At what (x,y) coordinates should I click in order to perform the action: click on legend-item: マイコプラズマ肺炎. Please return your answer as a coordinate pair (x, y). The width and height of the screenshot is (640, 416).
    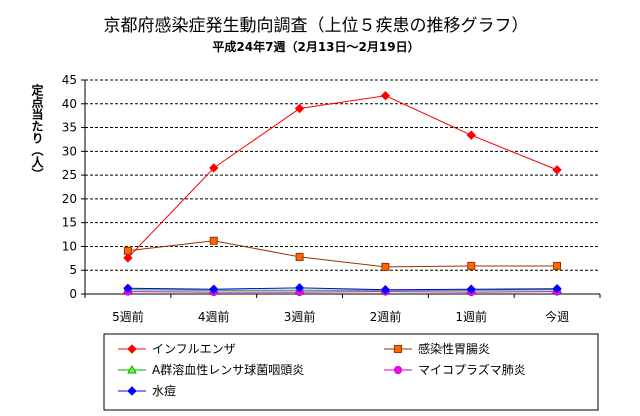
    Looking at the image, I should click on (455, 369).